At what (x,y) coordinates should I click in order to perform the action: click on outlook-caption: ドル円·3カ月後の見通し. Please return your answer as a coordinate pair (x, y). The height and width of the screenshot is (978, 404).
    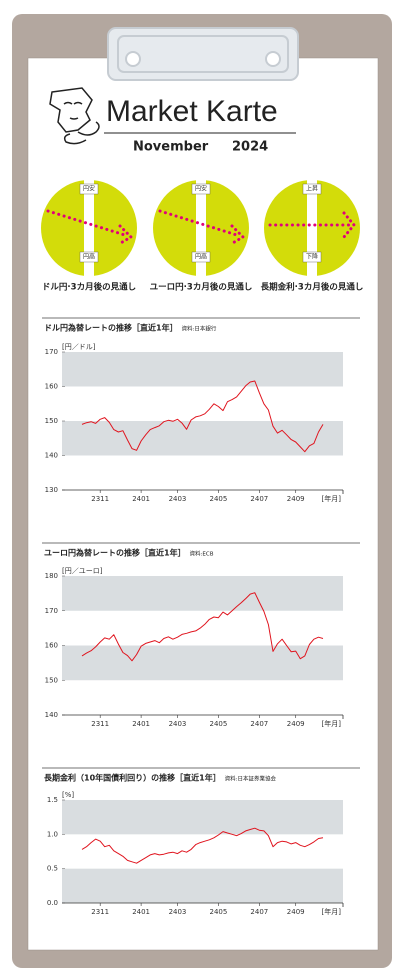
    Looking at the image, I should click on (89, 287).